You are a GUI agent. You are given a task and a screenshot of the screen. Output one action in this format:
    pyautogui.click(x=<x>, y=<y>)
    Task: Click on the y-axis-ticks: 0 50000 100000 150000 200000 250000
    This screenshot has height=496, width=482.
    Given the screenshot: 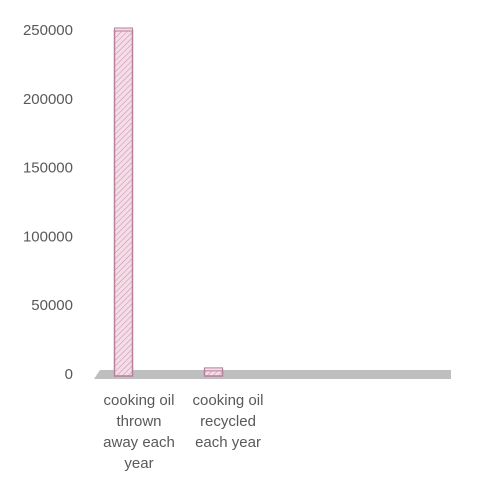 What is the action you would take?
    pyautogui.click(x=48, y=202)
    